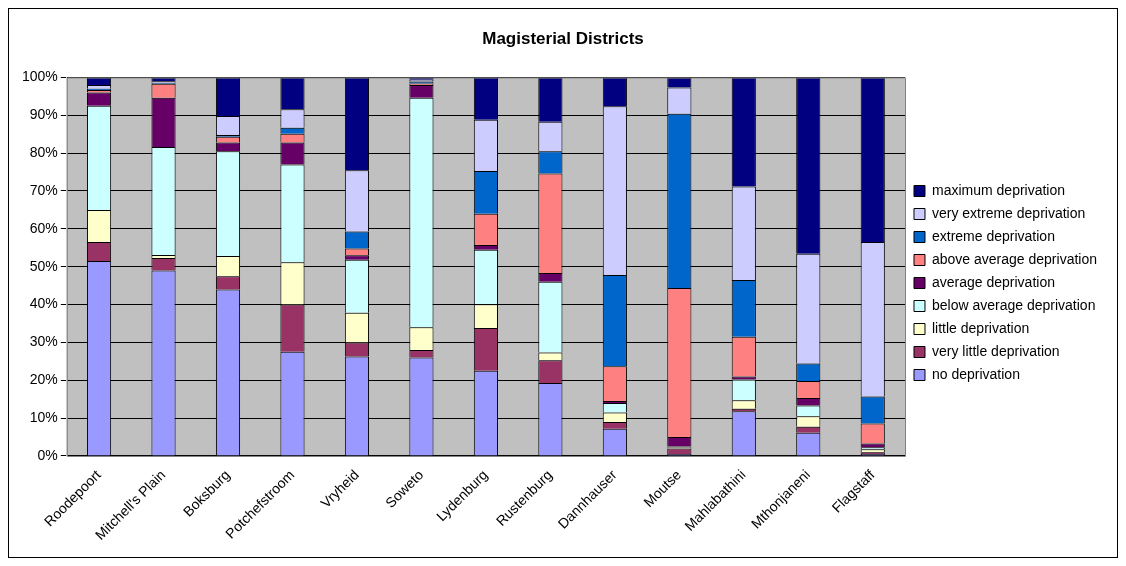 This screenshot has height=566, width=1126. What do you see at coordinates (995, 350) in the screenshot?
I see `legend-label: very little deprivation` at bounding box center [995, 350].